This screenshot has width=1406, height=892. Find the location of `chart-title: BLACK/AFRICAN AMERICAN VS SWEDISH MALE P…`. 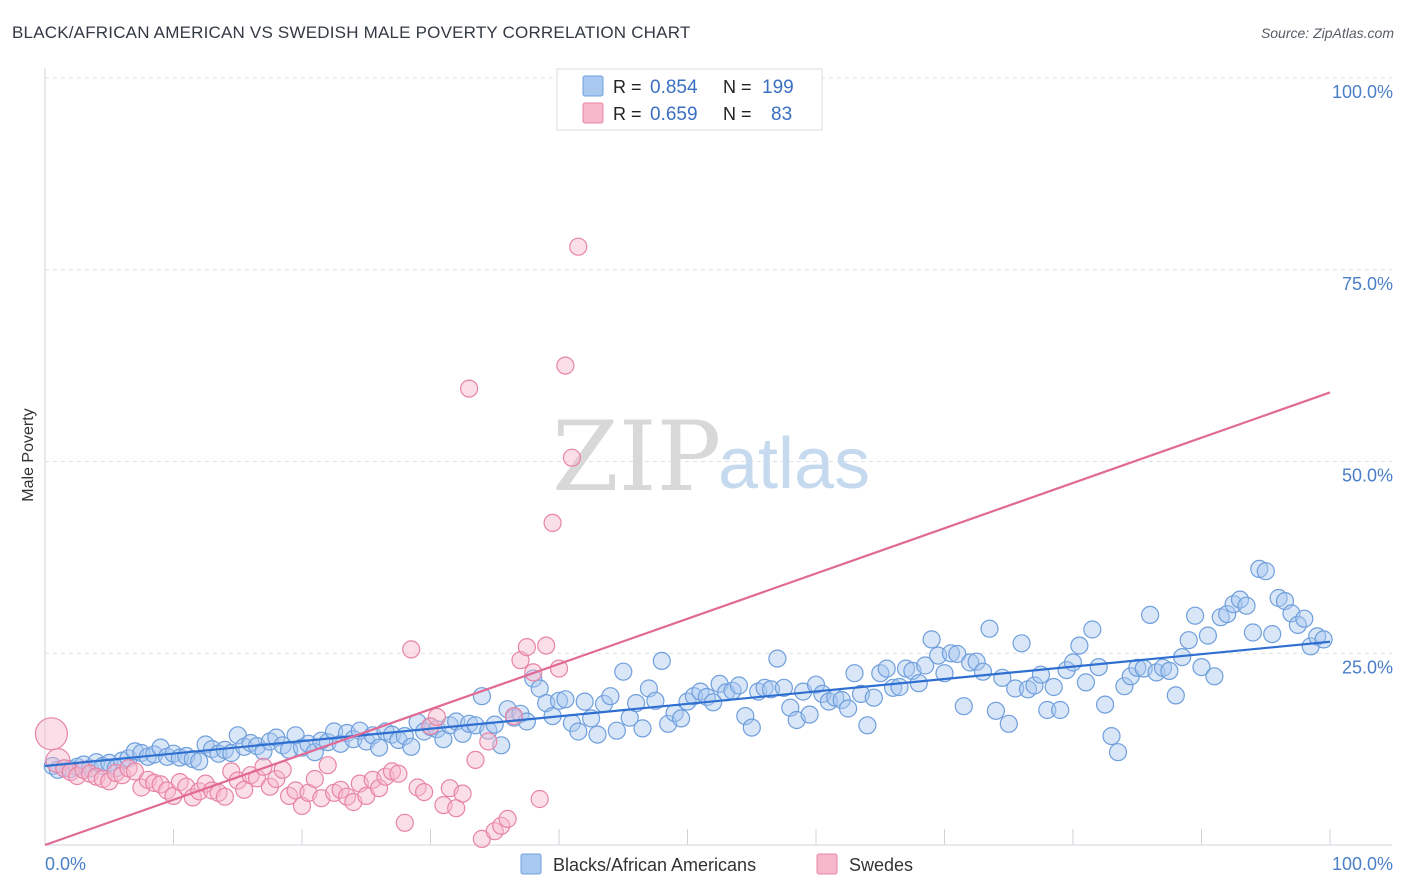

chart-title: BLACK/AFRICAN AMERICAN VS SWEDISH MALE P… is located at coordinates (351, 32).